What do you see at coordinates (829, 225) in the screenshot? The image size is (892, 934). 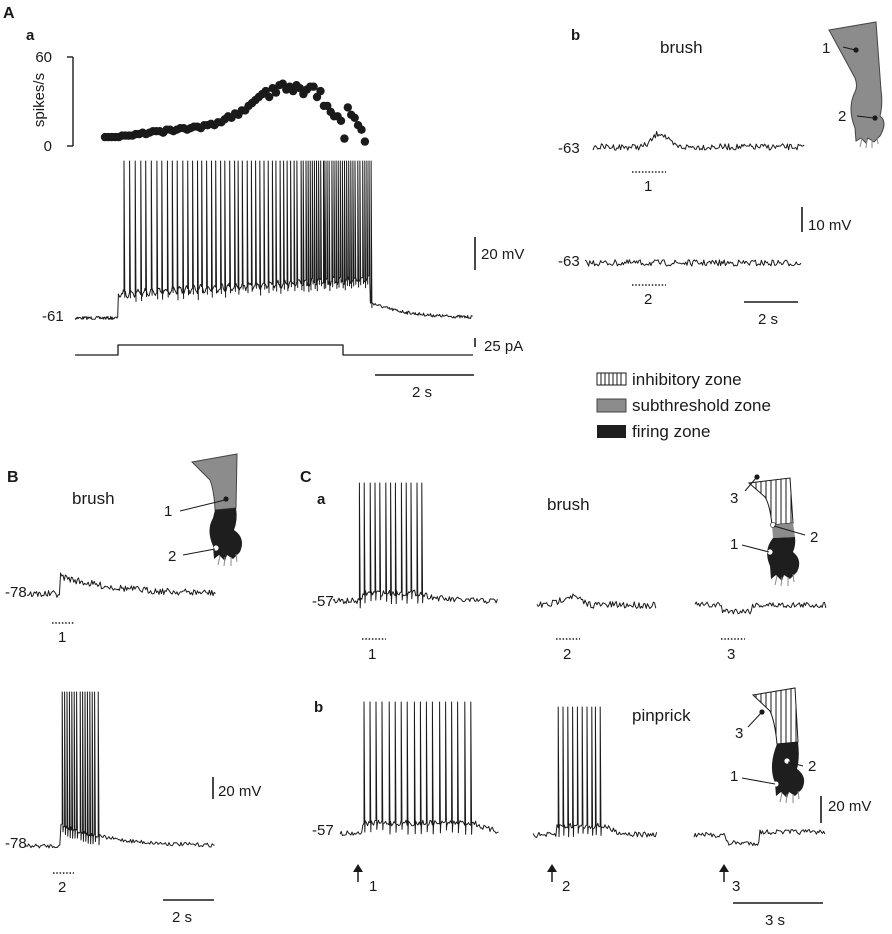 I see `scale-label-10mv-ab: 10 mV` at bounding box center [829, 225].